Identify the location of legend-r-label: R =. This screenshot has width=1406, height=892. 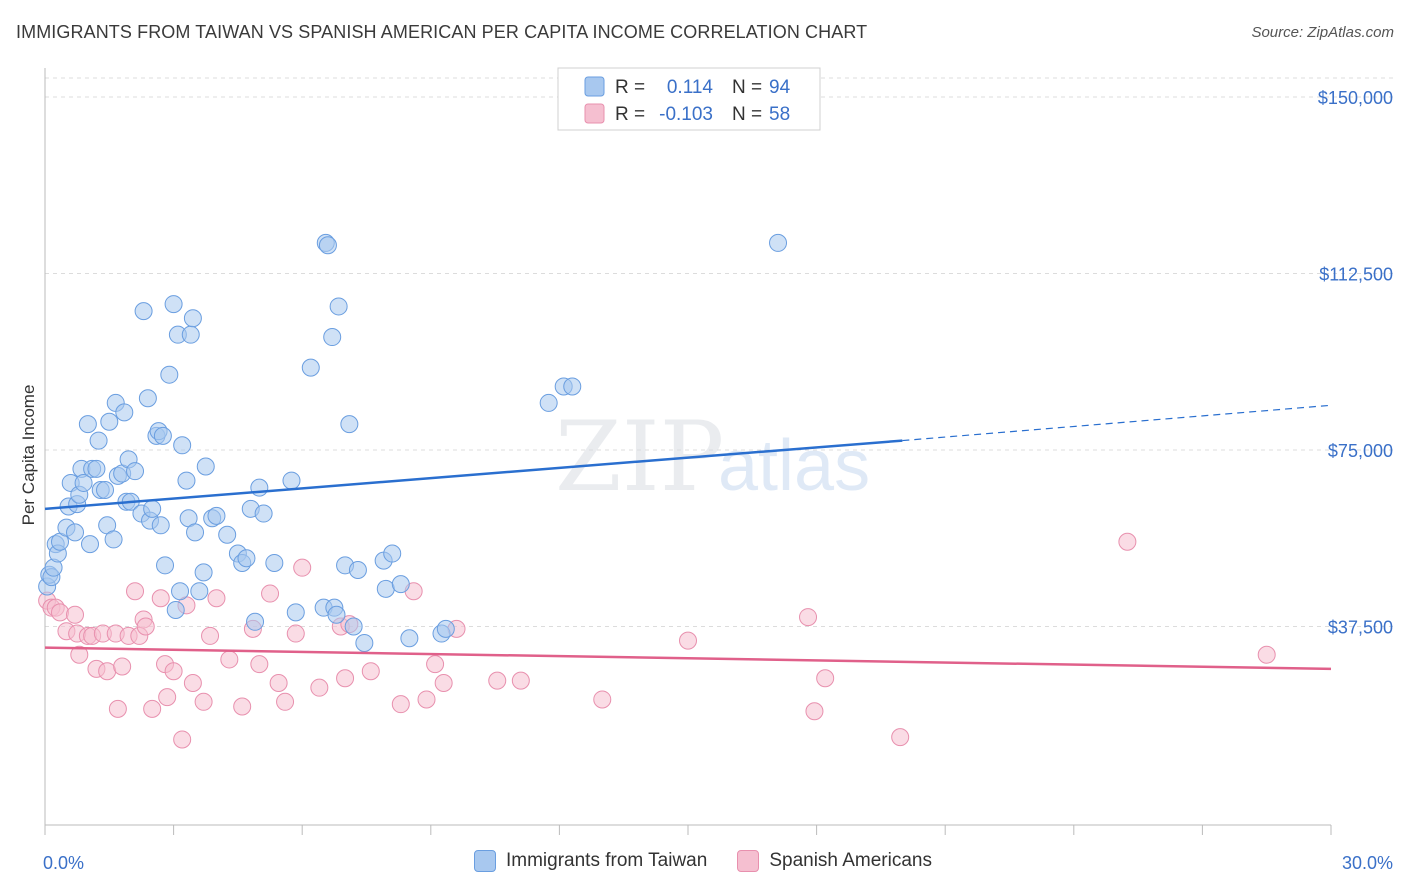
(630, 114).